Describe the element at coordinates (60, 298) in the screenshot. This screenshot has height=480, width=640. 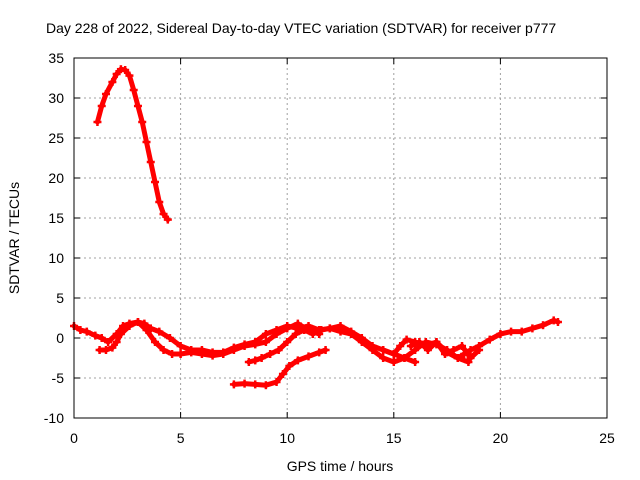
I see `y-tick-label: 5` at that location.